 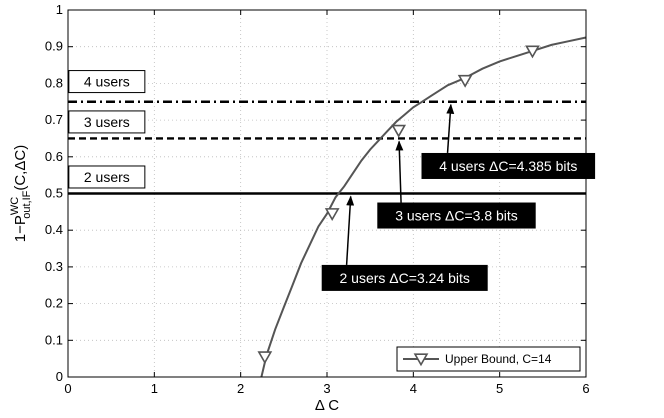 What do you see at coordinates (498, 359) in the screenshot?
I see `legend-label: Upper Bound, C=14` at bounding box center [498, 359].